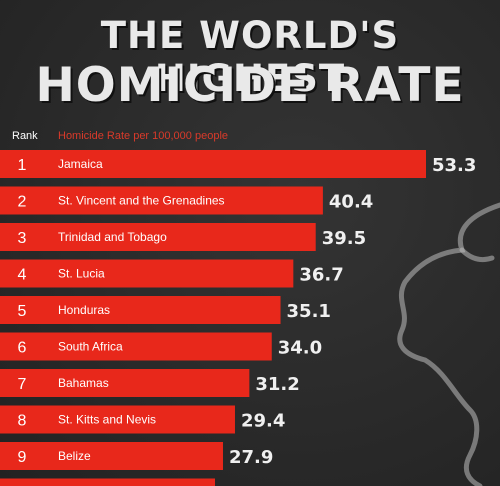 The width and height of the screenshot is (500, 486). Describe the element at coordinates (112, 237) in the screenshot. I see `category-label-3: Trinidad and Tobago` at that location.